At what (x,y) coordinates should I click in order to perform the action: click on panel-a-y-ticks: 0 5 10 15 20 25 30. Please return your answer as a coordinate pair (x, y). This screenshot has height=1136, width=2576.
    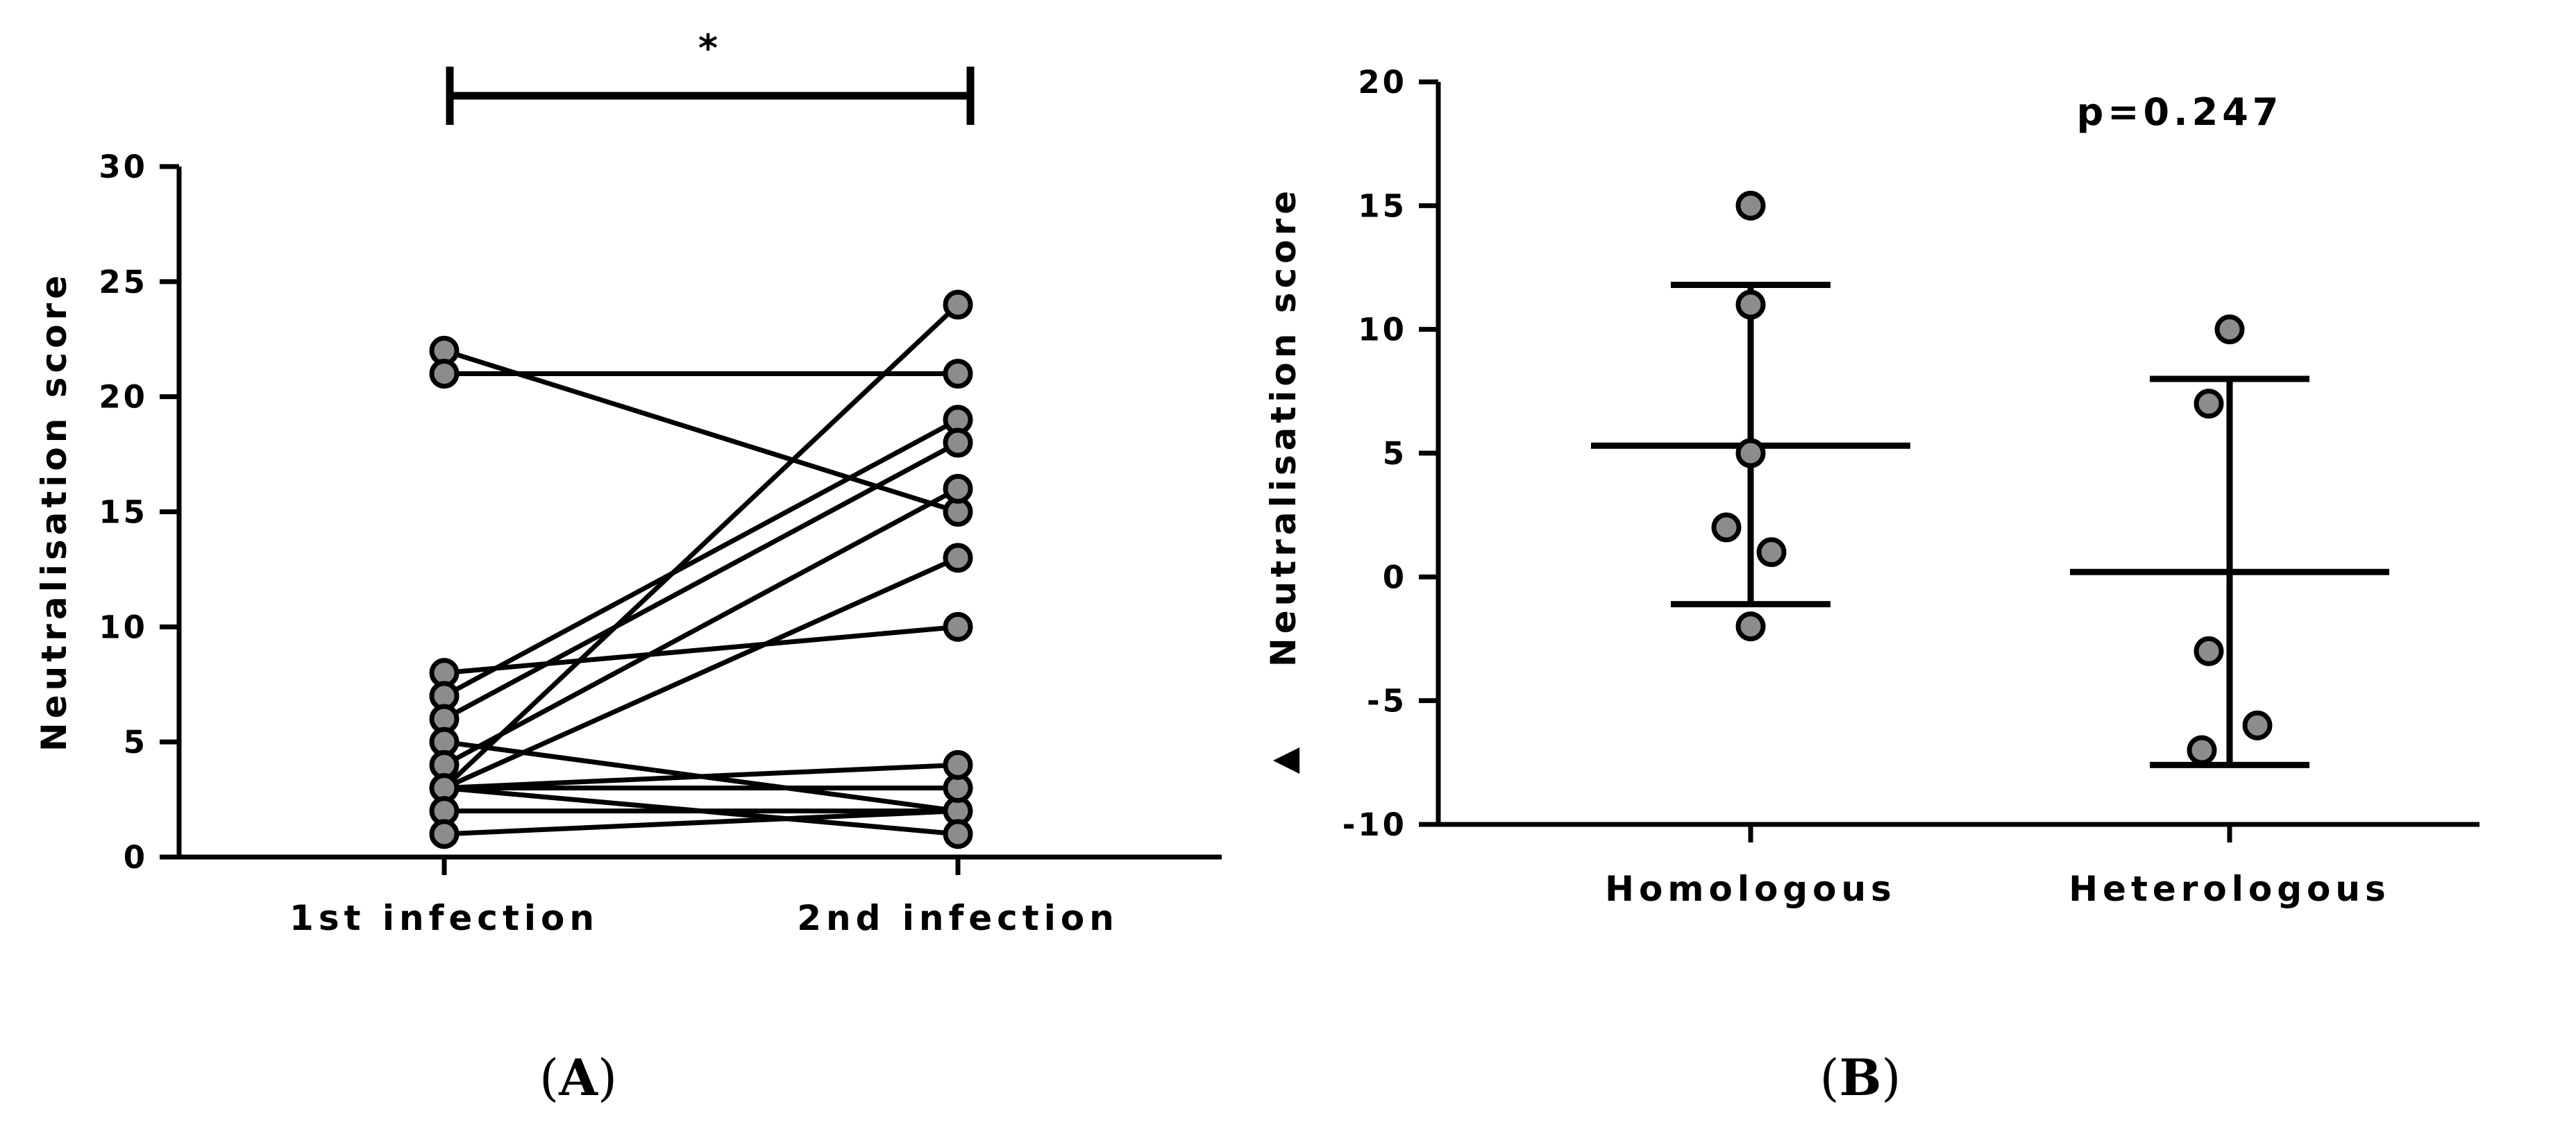
    Looking at the image, I should click on (139, 512).